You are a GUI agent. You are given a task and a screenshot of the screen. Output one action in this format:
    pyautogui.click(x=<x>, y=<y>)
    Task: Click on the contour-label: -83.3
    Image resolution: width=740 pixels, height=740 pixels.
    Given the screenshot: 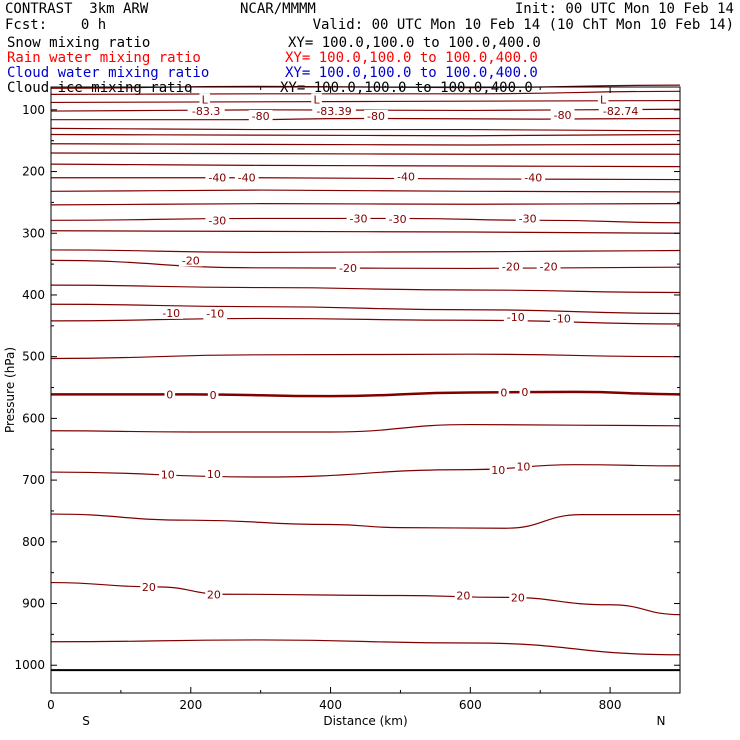 What is the action you would take?
    pyautogui.click(x=206, y=111)
    